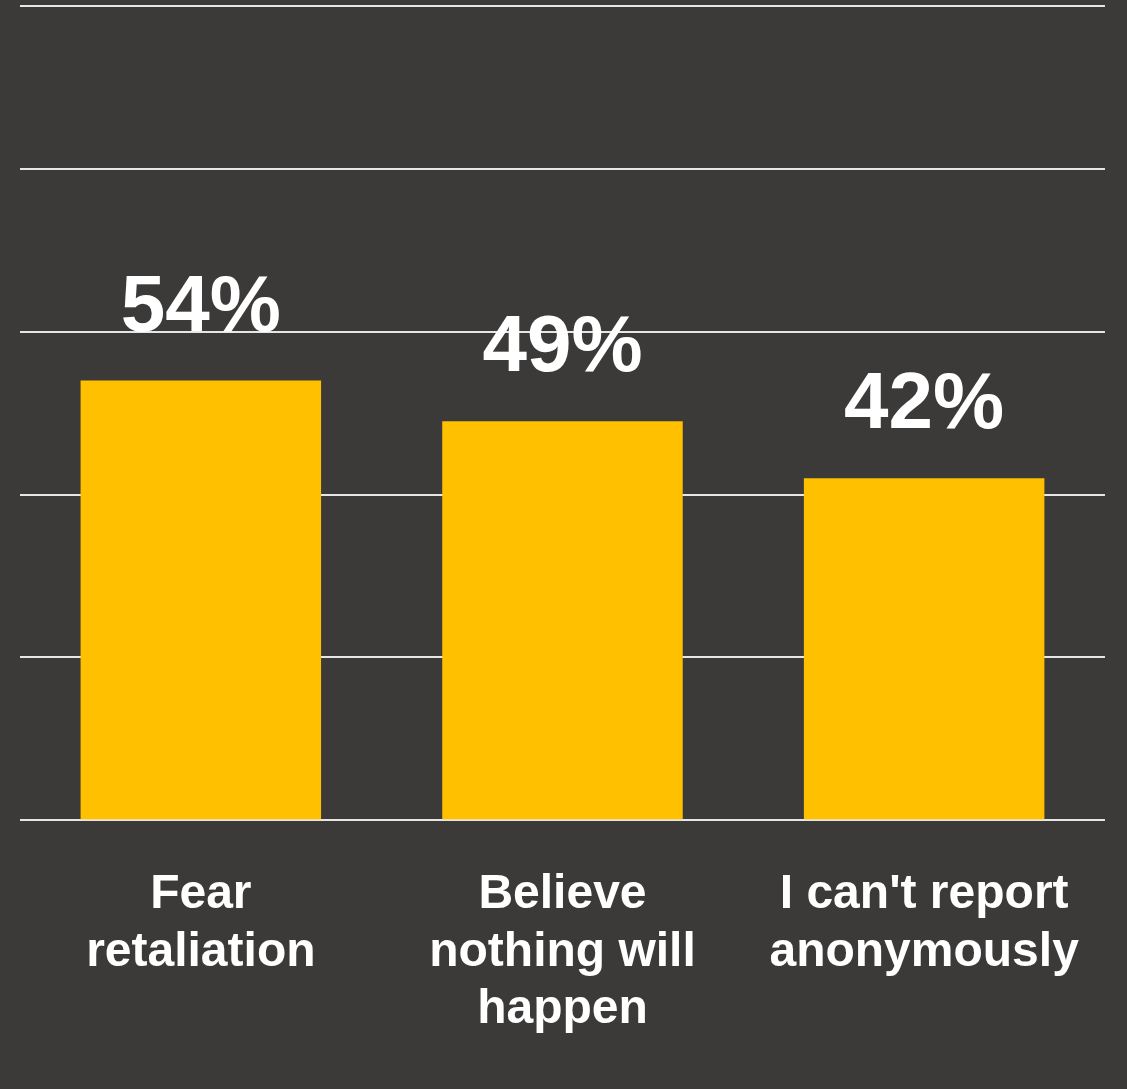 The height and width of the screenshot is (1089, 1127). What do you see at coordinates (200, 303) in the screenshot?
I see `data-label: 54%` at bounding box center [200, 303].